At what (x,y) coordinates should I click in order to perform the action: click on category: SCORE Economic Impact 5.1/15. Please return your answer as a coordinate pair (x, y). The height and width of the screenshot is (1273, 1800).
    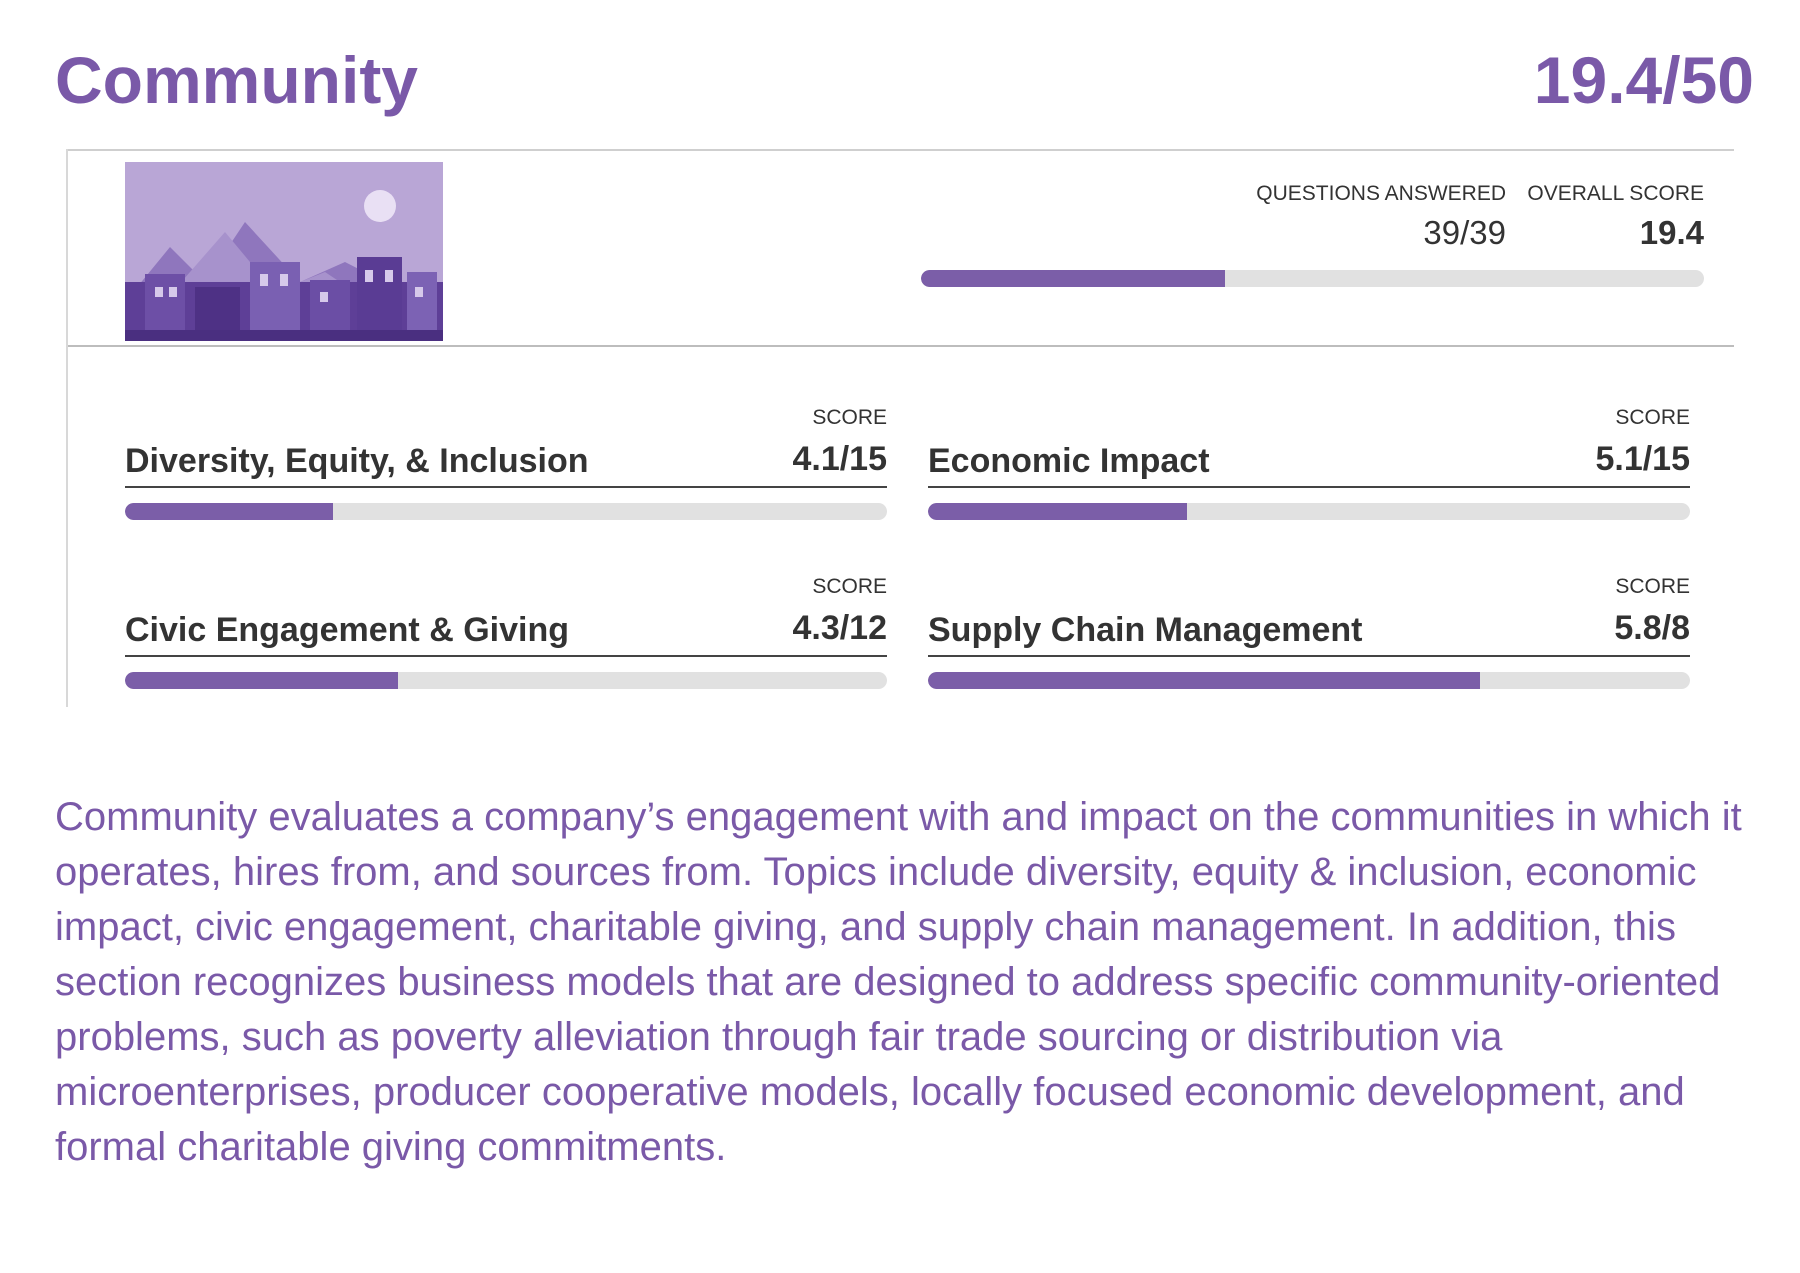
    Looking at the image, I should click on (1309, 476).